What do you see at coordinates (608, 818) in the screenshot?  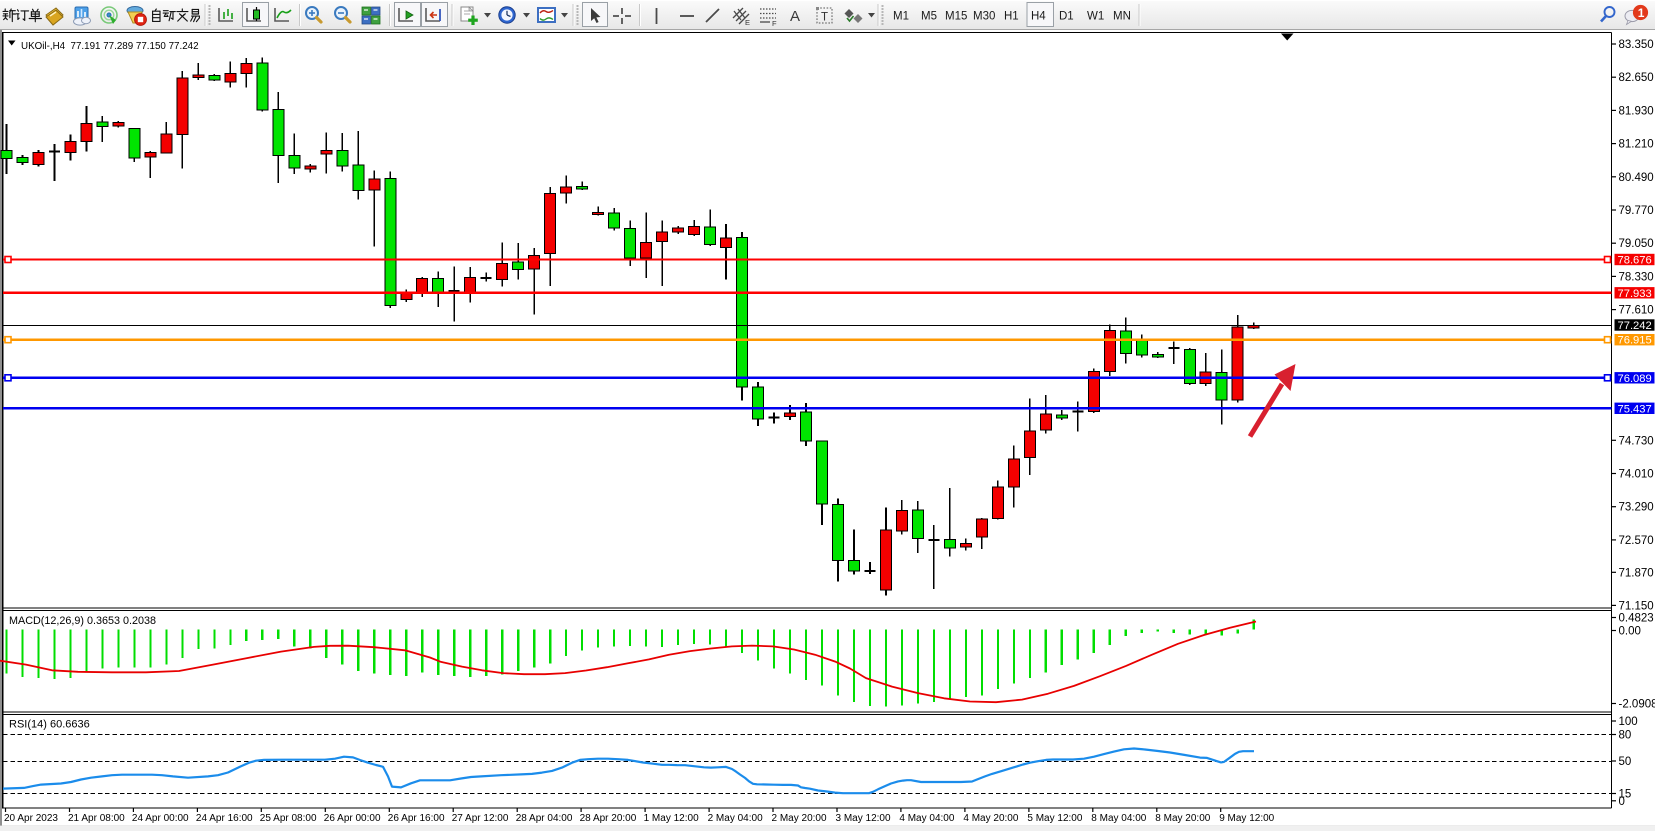 I see `svg-text: 28 Apr 20:00` at bounding box center [608, 818].